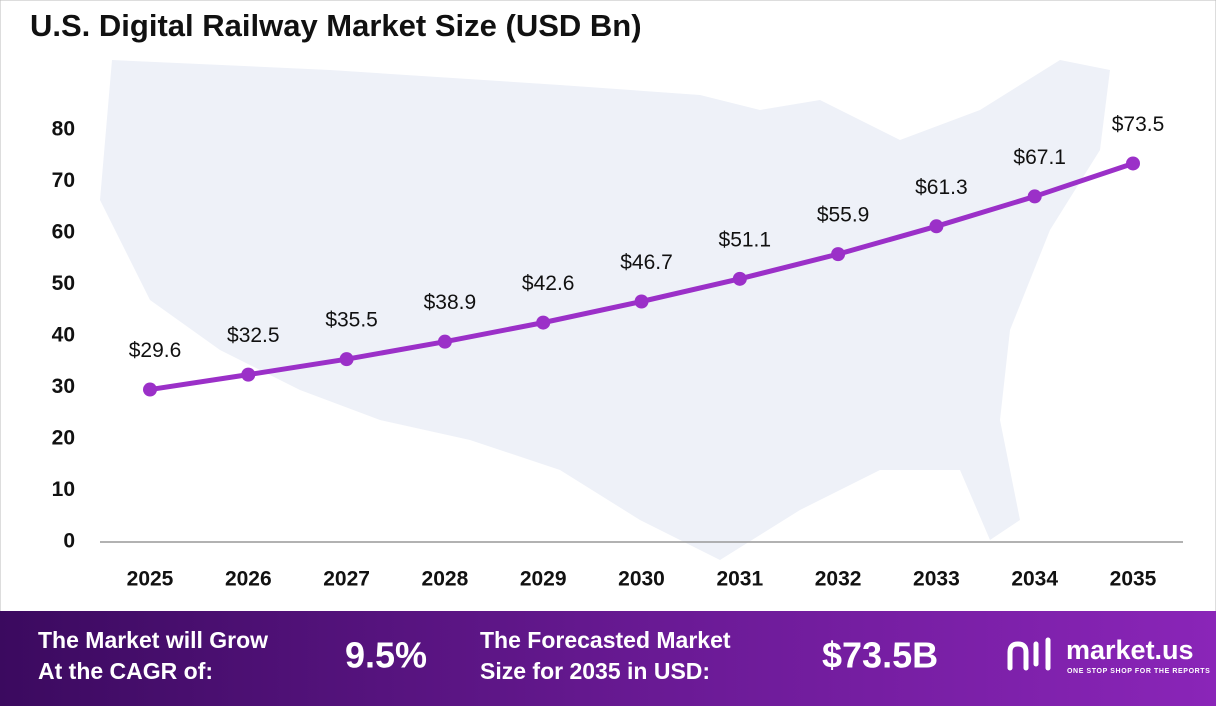 This screenshot has height=711, width=1216. I want to click on x-tick-label: 2027, so click(346, 579).